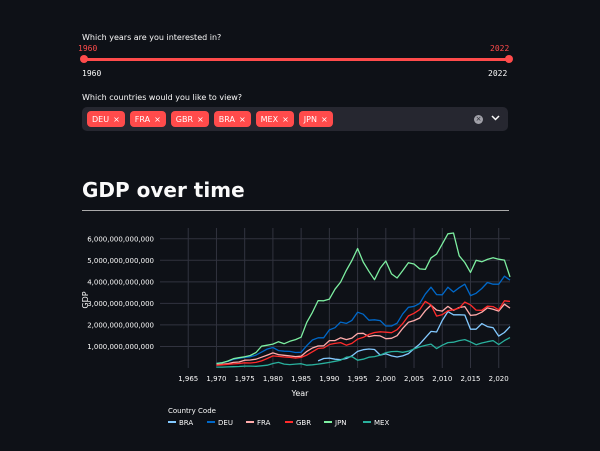 This screenshot has height=451, width=600. Describe the element at coordinates (303, 423) in the screenshot. I see `legend-label: GBR` at that location.